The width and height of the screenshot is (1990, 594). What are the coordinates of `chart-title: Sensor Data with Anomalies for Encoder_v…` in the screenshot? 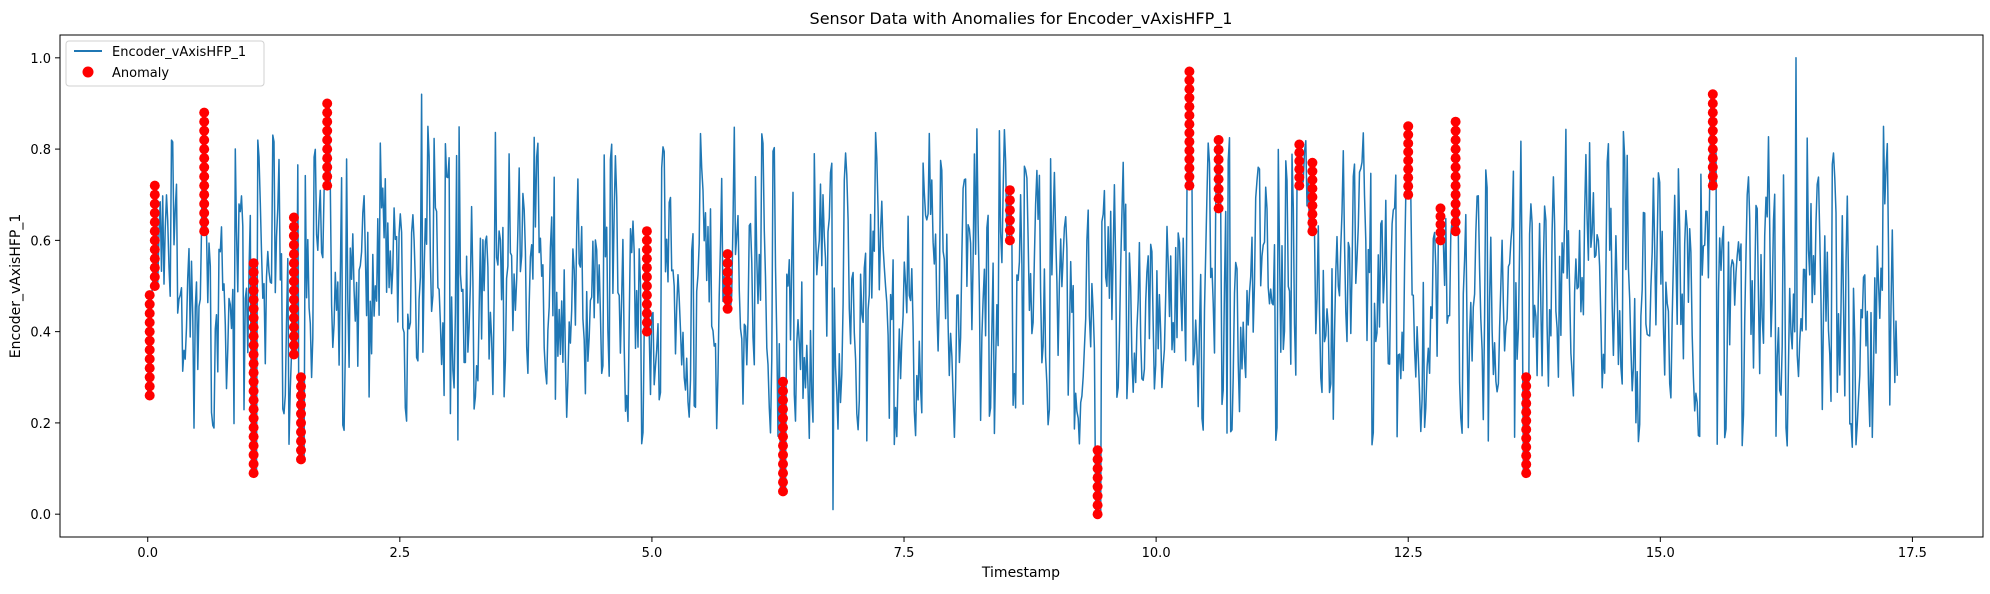 It's located at (1021, 19).